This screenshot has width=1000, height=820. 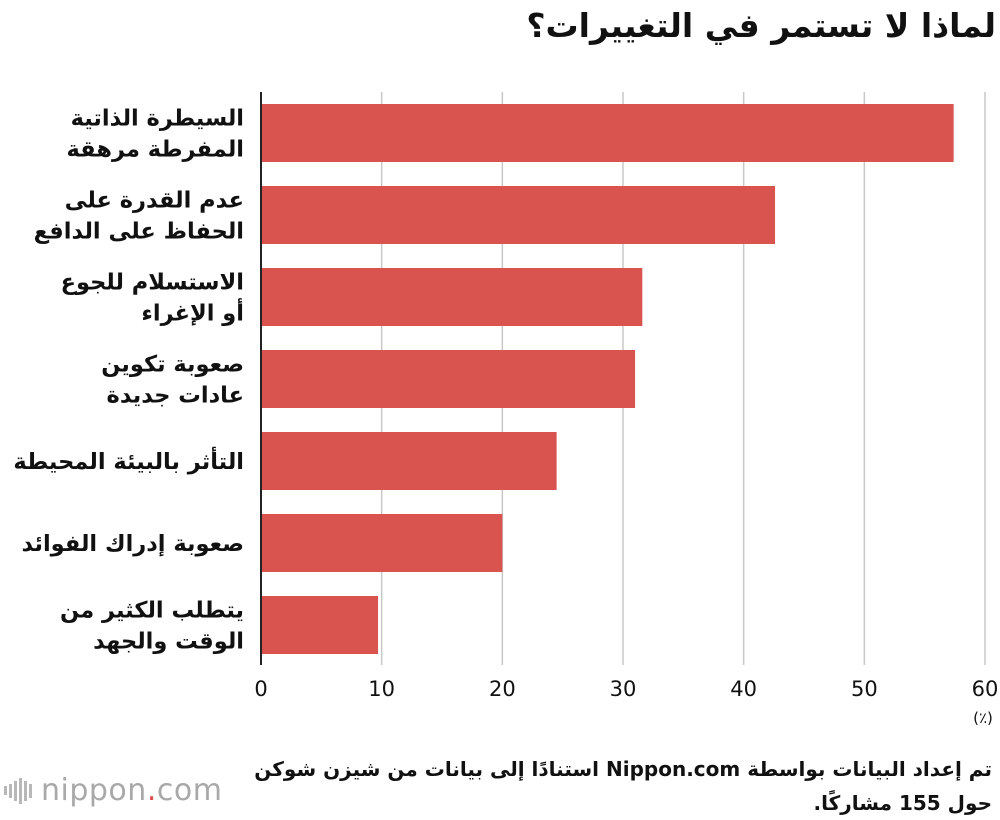 I want to click on logo-name: nippon, so click(x=94, y=790).